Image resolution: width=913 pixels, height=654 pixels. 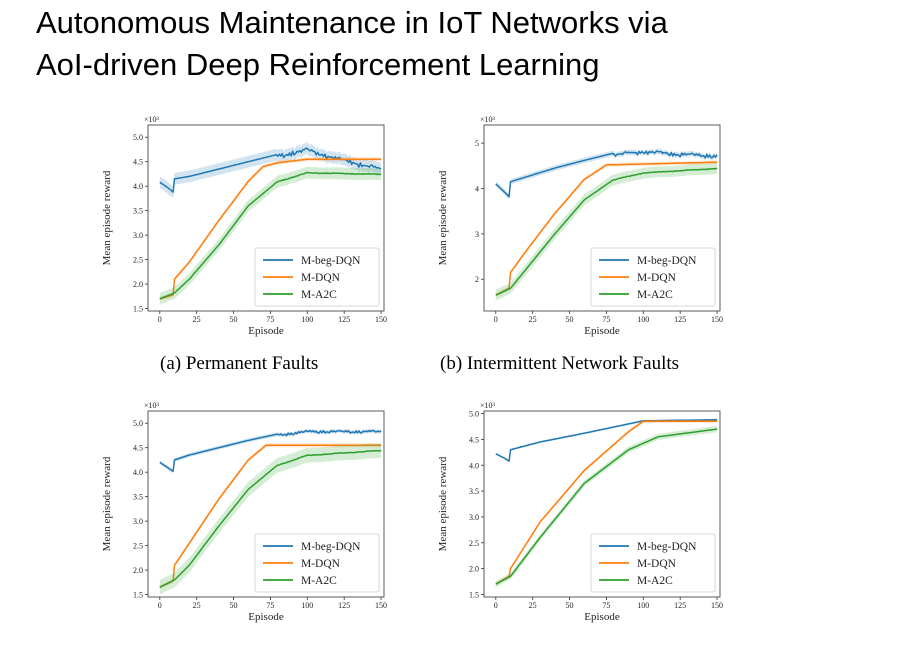 I want to click on y-tick-label: 2, so click(x=477, y=279).